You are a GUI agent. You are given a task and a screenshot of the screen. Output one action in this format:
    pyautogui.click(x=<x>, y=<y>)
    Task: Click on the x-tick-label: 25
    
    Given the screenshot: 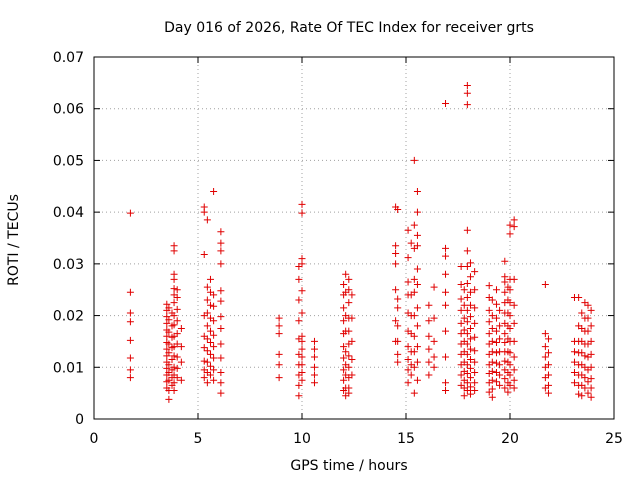 What is the action you would take?
    pyautogui.click(x=614, y=439)
    